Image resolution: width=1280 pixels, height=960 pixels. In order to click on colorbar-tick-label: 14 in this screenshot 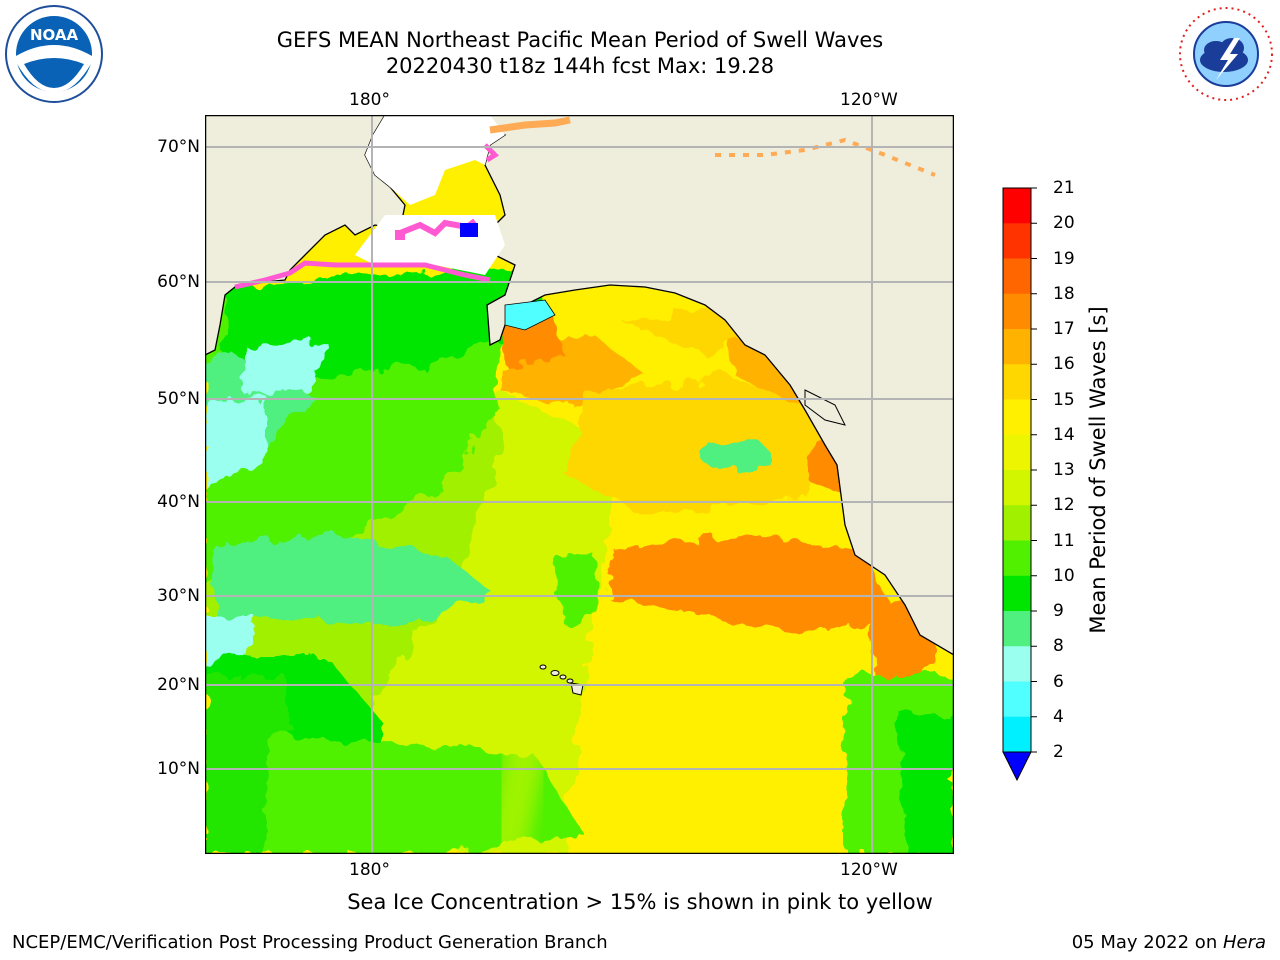, I will do `click(1064, 434)`.